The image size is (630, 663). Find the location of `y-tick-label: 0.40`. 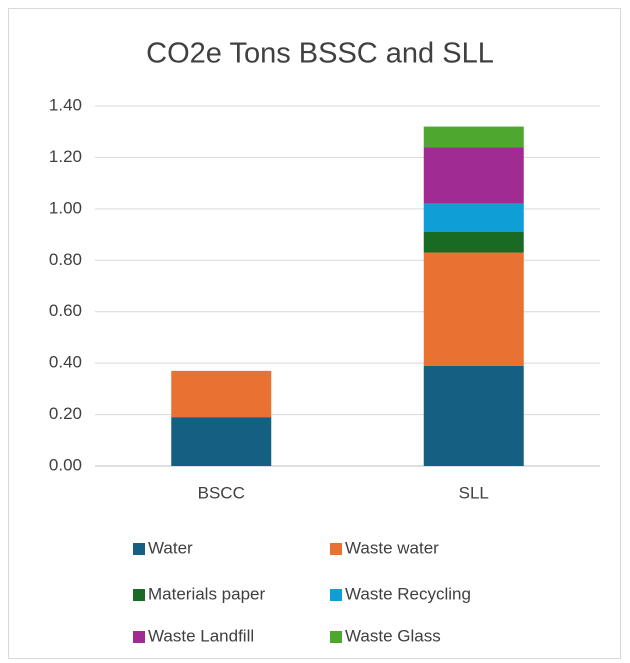

y-tick-label: 0.40 is located at coordinates (65, 362).